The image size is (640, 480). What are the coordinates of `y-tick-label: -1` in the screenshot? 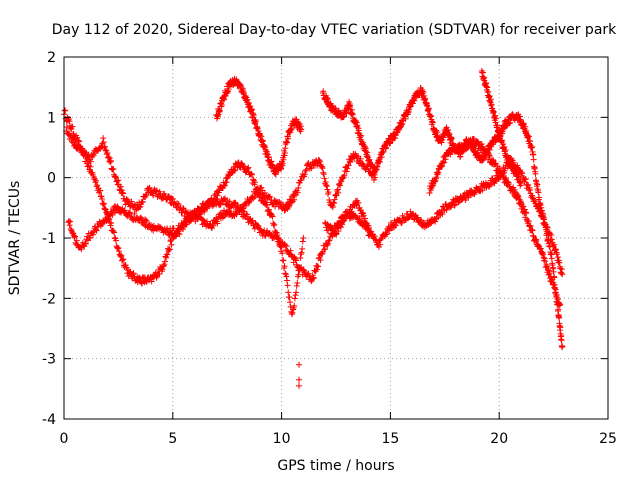 It's located at (49, 239).